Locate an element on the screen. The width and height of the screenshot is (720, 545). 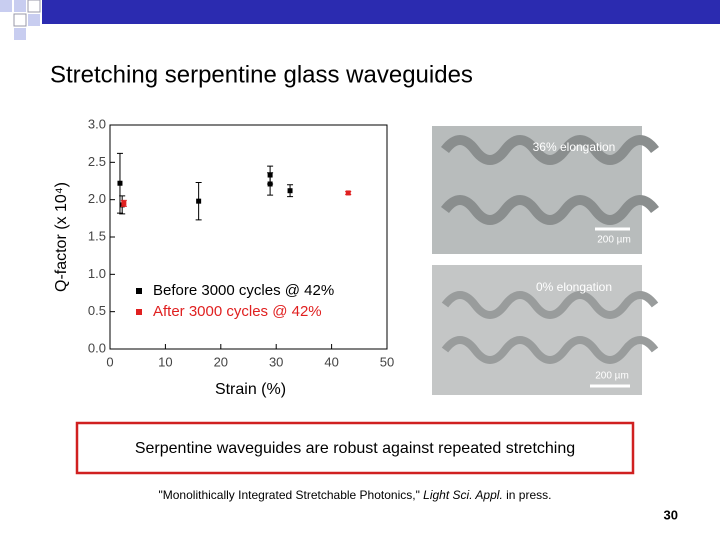
citation-journal: Light Sci. Appl. is located at coordinates (463, 495).